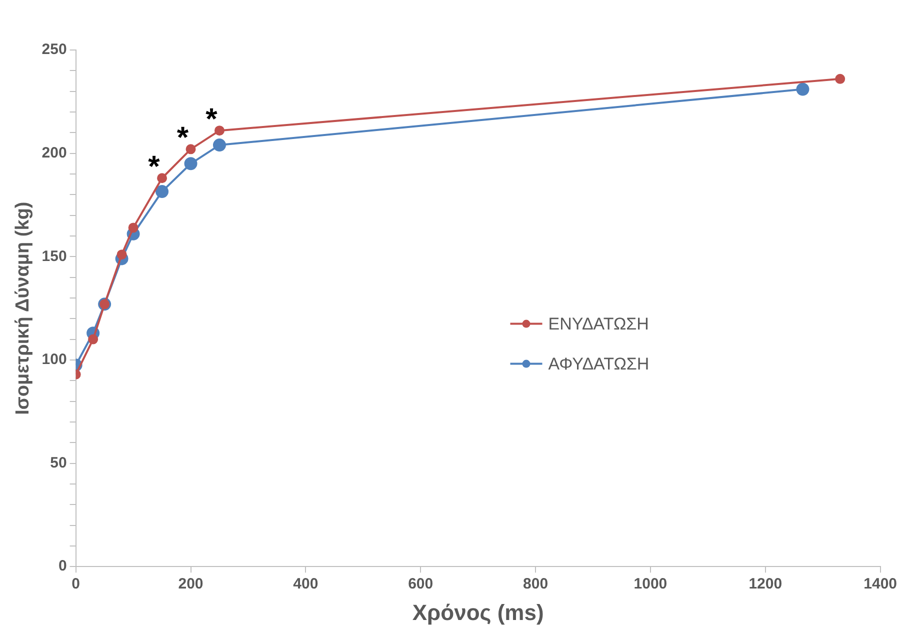  What do you see at coordinates (54, 153) in the screenshot?
I see `y-tick-label: 200` at bounding box center [54, 153].